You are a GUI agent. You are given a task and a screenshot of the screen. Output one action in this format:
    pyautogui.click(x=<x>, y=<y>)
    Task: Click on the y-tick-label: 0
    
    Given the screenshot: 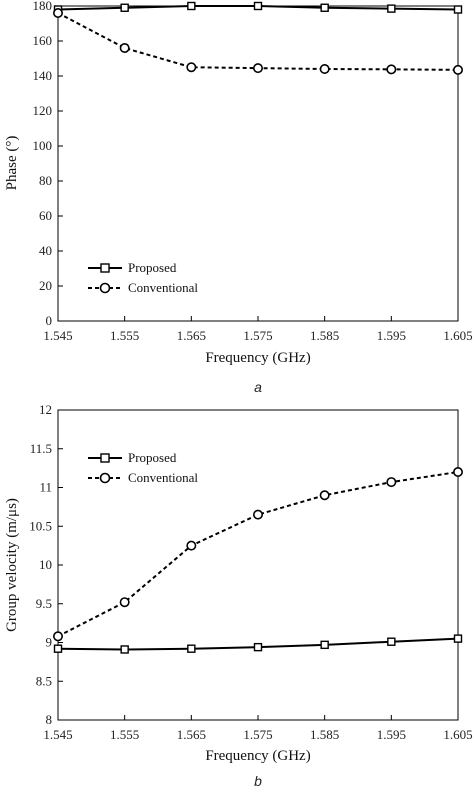 What is the action you would take?
    pyautogui.click(x=49, y=320)
    